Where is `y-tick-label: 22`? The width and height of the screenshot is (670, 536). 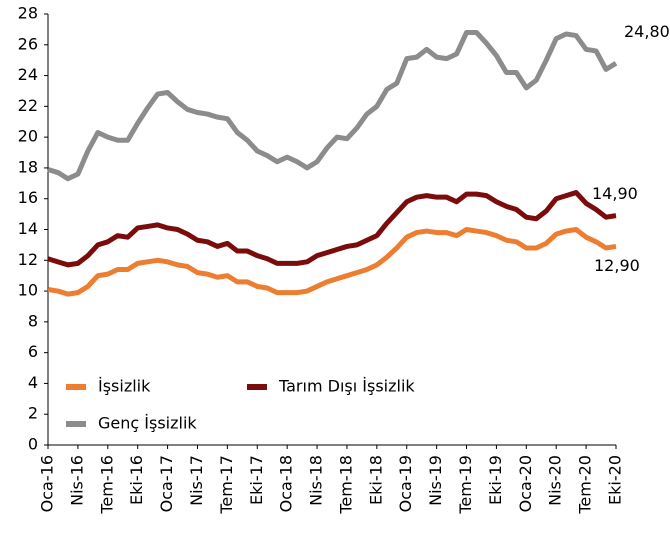
y-tick-label: 22 is located at coordinates (28, 105).